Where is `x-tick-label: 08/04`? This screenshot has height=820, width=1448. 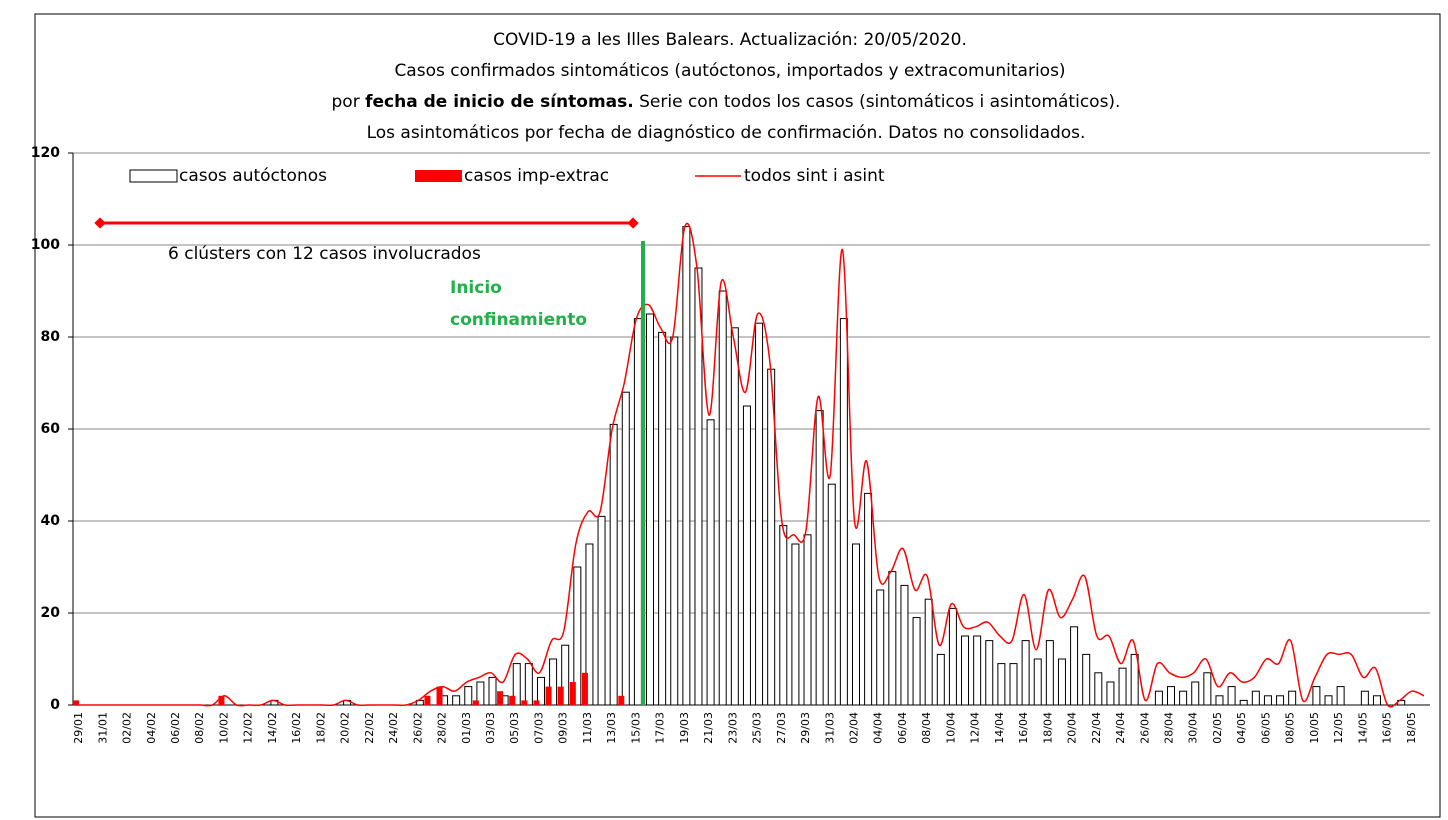 x-tick-label: 08/04 is located at coordinates (926, 728).